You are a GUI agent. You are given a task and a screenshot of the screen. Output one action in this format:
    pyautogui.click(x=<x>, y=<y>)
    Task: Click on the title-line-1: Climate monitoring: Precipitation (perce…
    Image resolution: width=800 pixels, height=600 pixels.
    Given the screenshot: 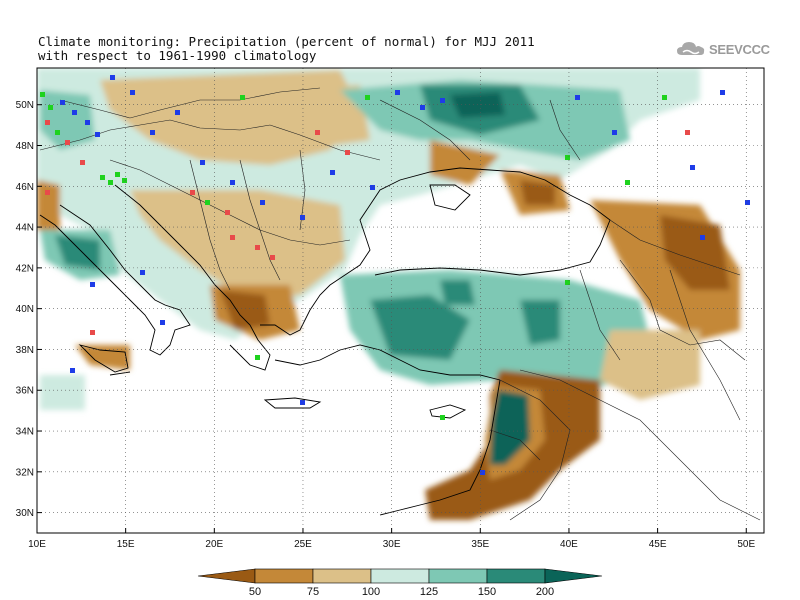 What is the action you would take?
    pyautogui.click(x=286, y=41)
    